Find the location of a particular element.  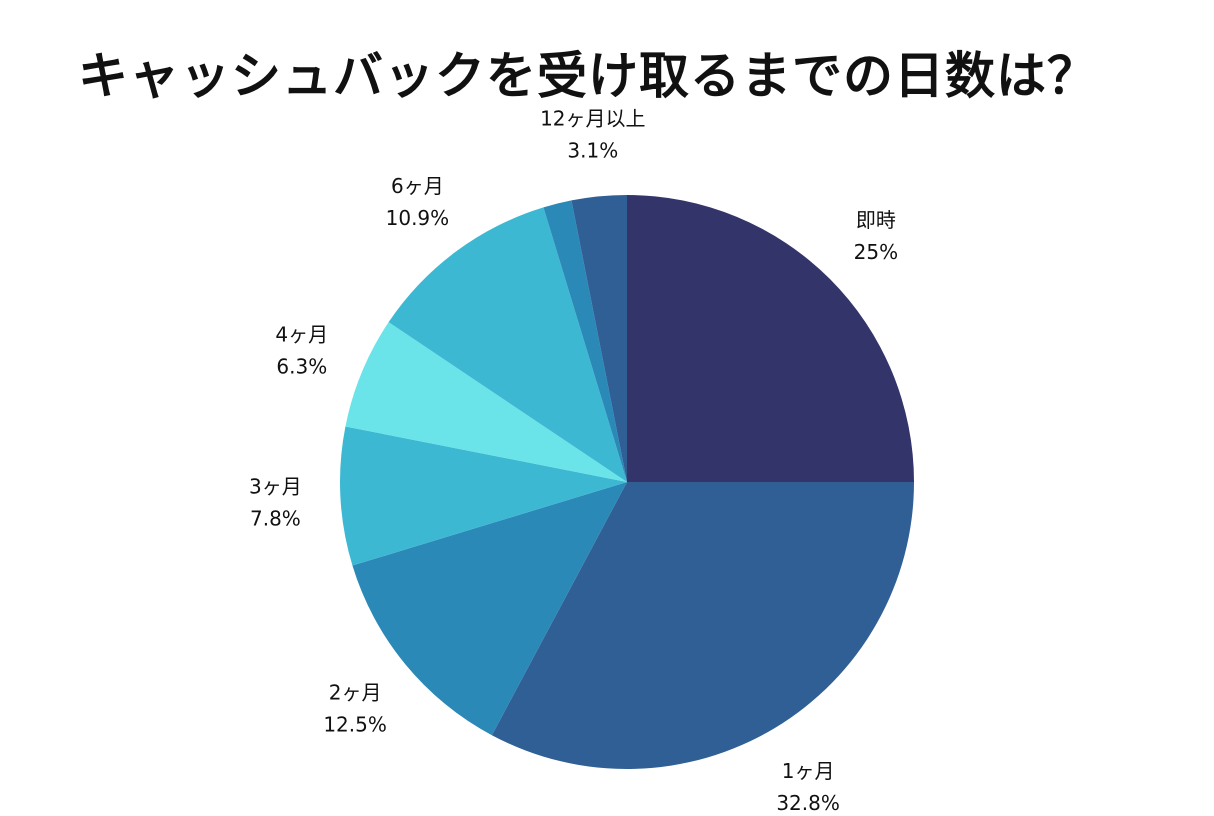

chart-title: キャッシュバックを受け取るまでの日数は？ is located at coordinates (588, 76).